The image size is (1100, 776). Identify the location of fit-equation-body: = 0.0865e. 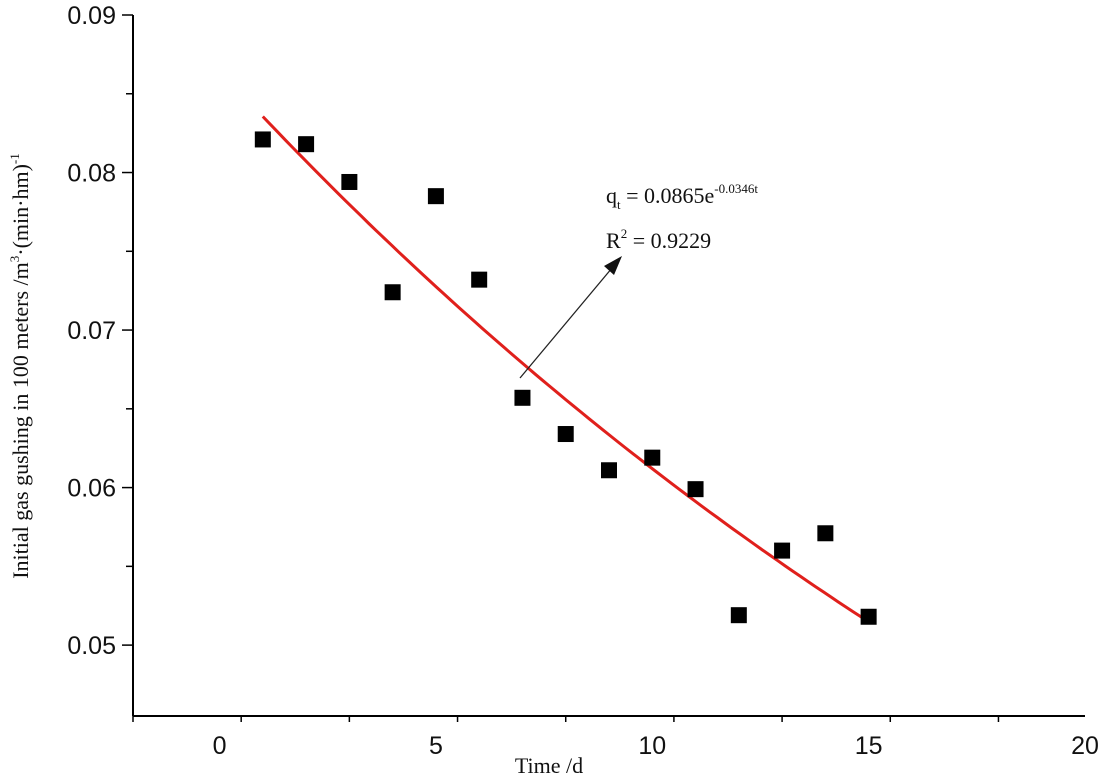
(668, 195).